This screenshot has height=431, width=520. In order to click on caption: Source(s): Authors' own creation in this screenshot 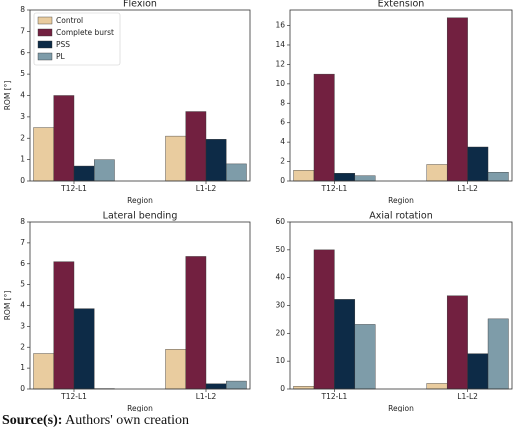, I will do `click(95, 421)`.